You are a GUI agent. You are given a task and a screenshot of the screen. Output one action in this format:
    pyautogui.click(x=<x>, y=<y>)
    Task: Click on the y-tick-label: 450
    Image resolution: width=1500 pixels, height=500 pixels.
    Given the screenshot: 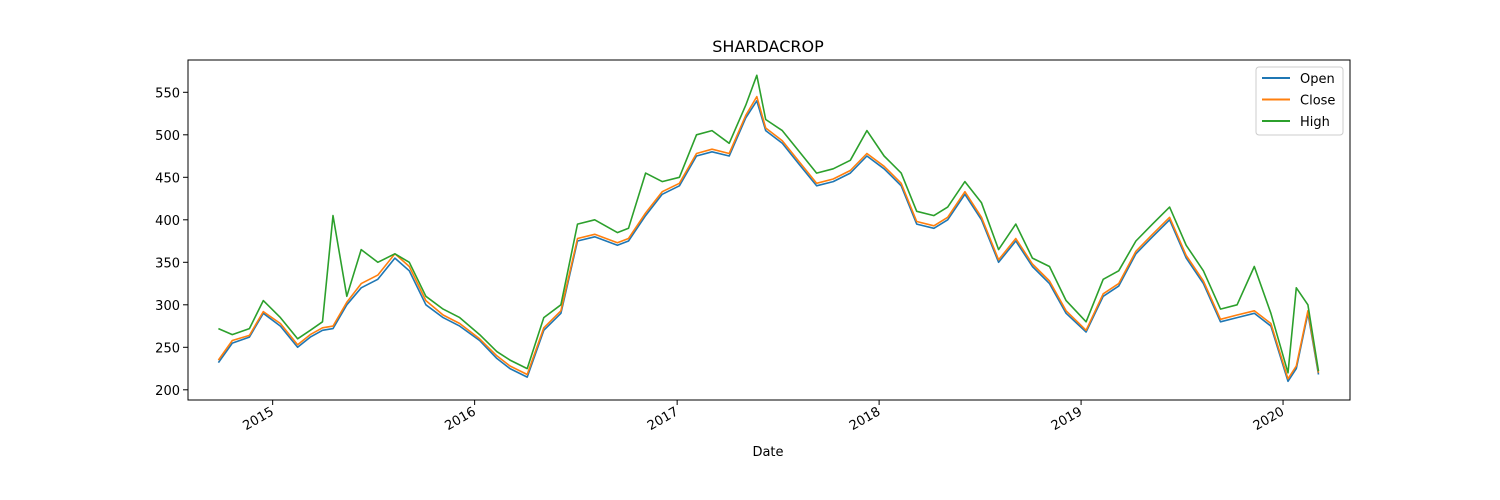 What is the action you would take?
    pyautogui.click(x=167, y=178)
    